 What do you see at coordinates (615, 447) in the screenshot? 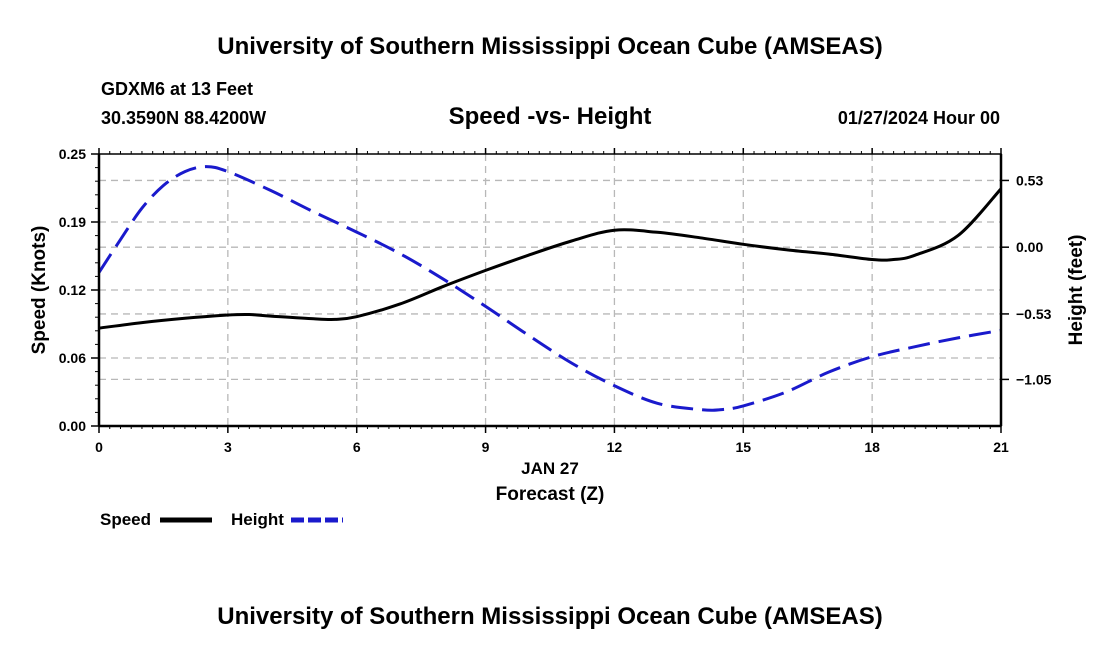
I see `x-tick-label: 12` at bounding box center [615, 447].